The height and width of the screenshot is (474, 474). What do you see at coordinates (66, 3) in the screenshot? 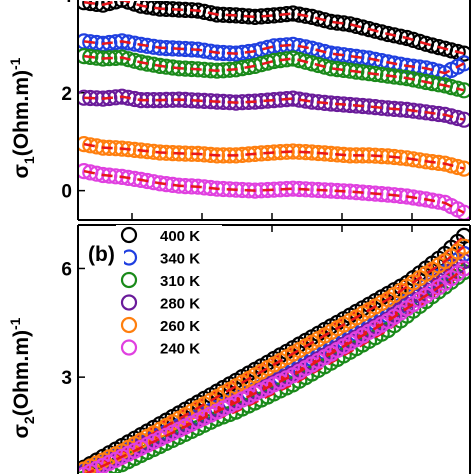
I see `y-tick-label: 4` at bounding box center [66, 3].